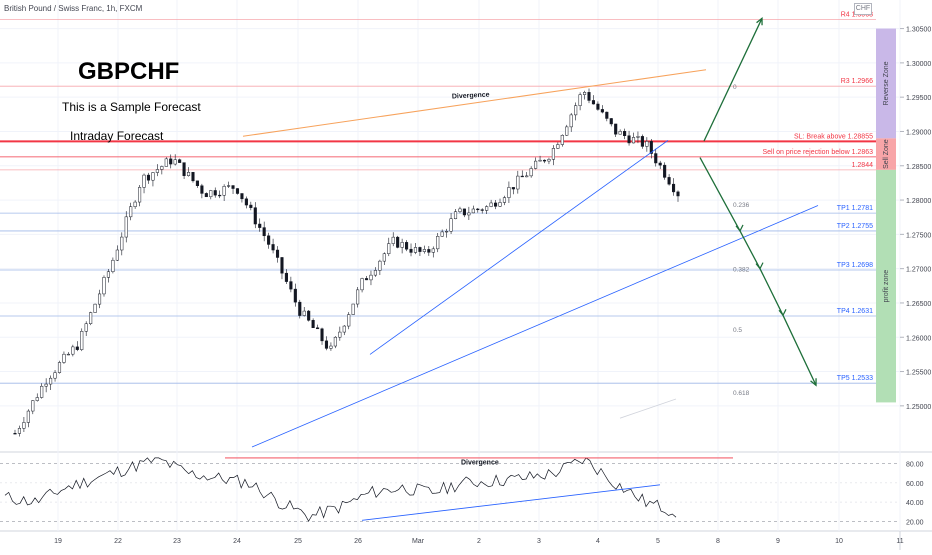 Image resolution: width=932 pixels, height=555 pixels. I want to click on divergence-line-price, so click(474, 103).